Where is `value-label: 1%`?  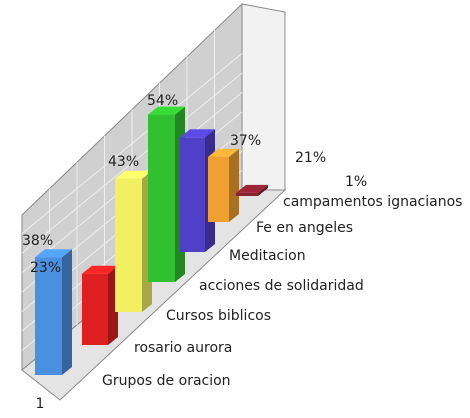 value-label: 1% is located at coordinates (356, 182).